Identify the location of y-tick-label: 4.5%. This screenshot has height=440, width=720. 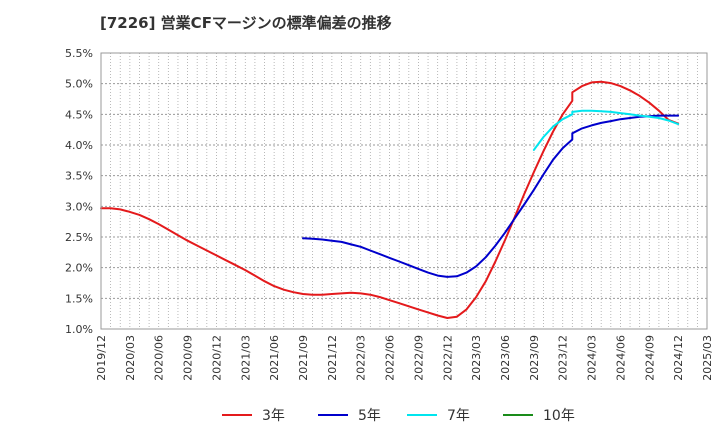
(79, 114).